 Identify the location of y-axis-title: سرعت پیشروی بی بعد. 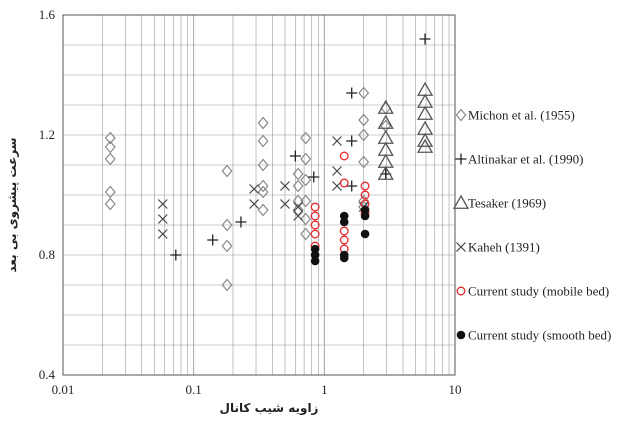
(12, 204).